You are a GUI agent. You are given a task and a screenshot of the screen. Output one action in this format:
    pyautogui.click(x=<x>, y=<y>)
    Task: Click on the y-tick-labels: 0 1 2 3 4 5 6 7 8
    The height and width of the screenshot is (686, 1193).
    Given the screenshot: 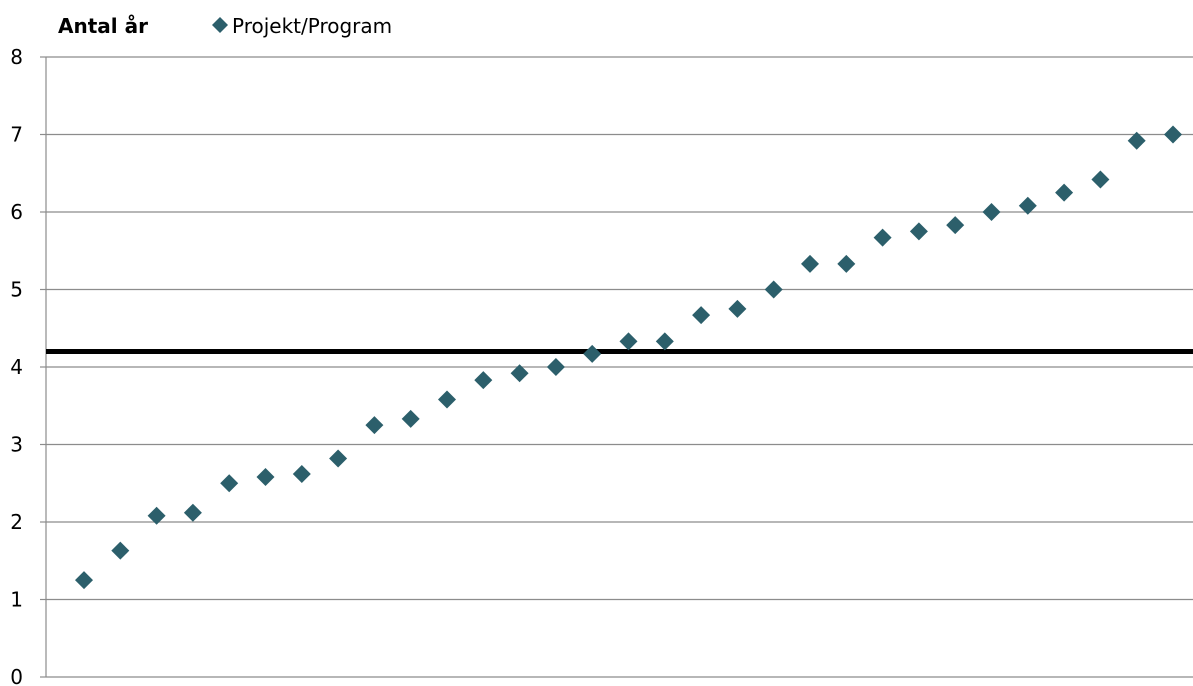 What is the action you would take?
    pyautogui.click(x=16, y=365)
    